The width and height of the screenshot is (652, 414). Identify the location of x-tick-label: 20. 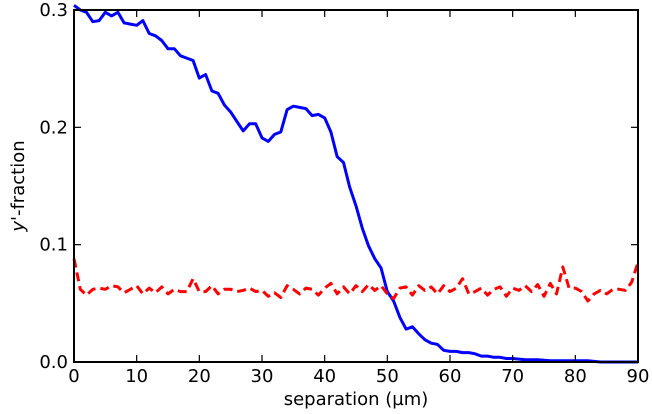
(199, 376).